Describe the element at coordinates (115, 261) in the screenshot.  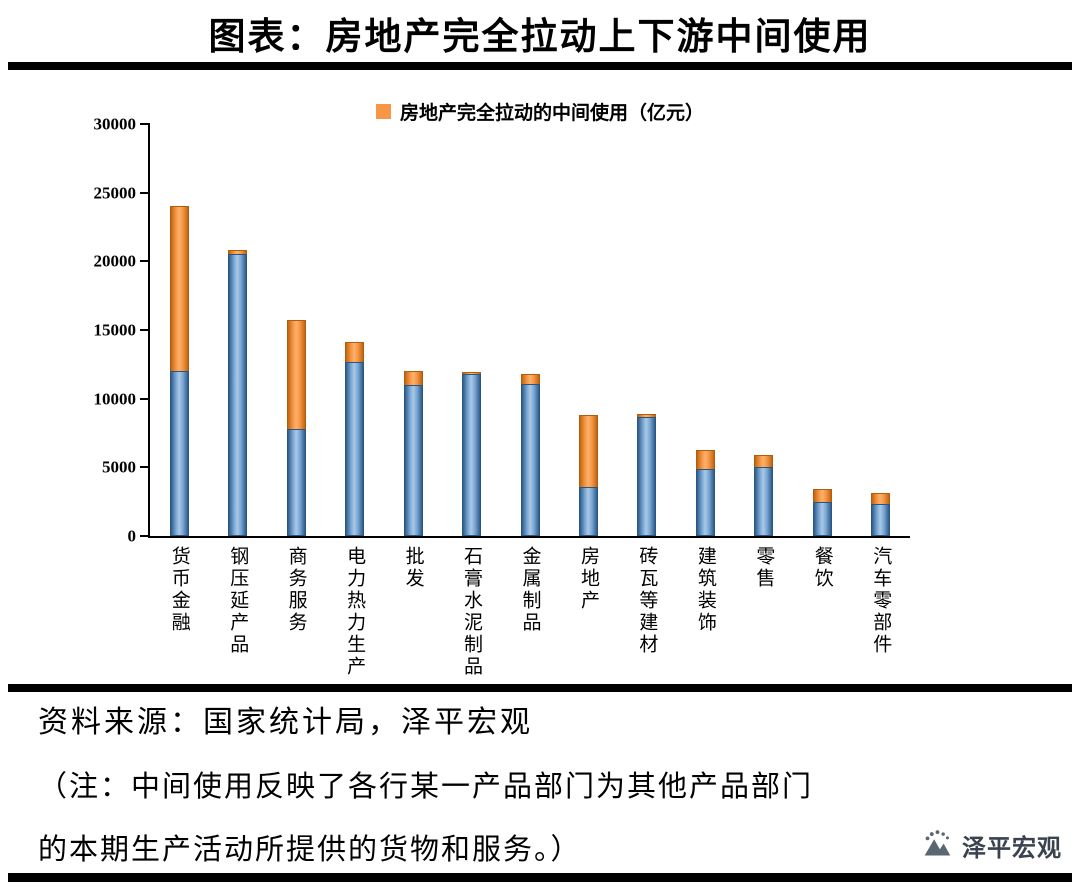
I see `y-tick-label: 20000` at that location.